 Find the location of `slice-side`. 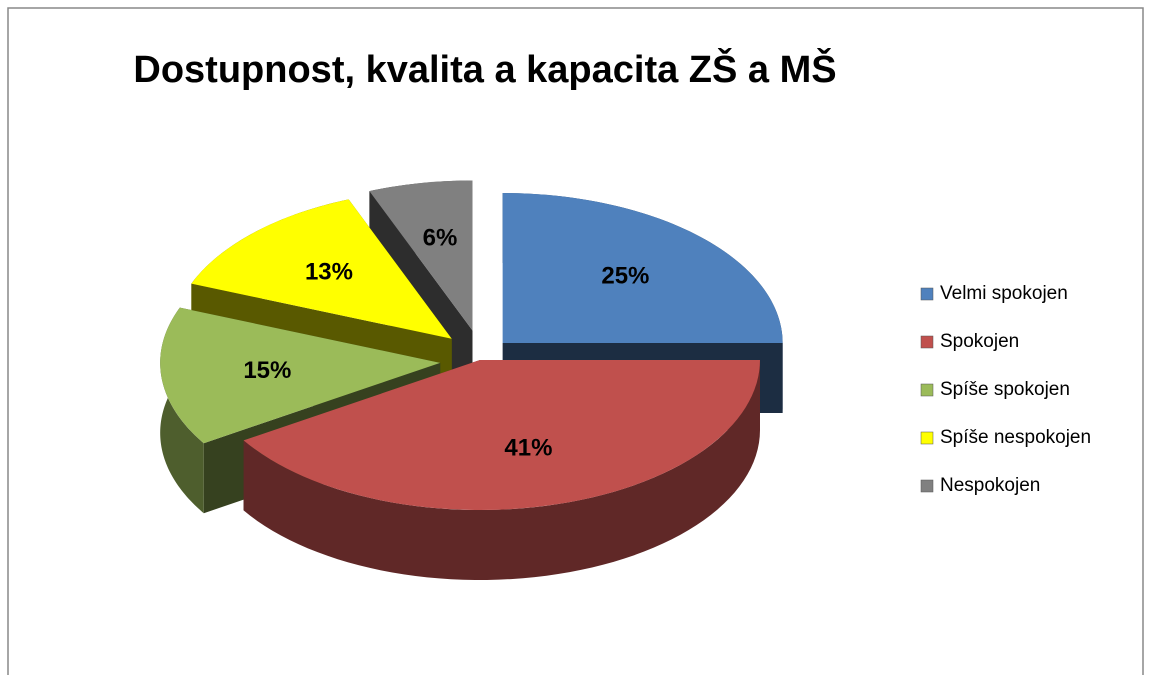

slice-side is located at coordinates (501, 470).